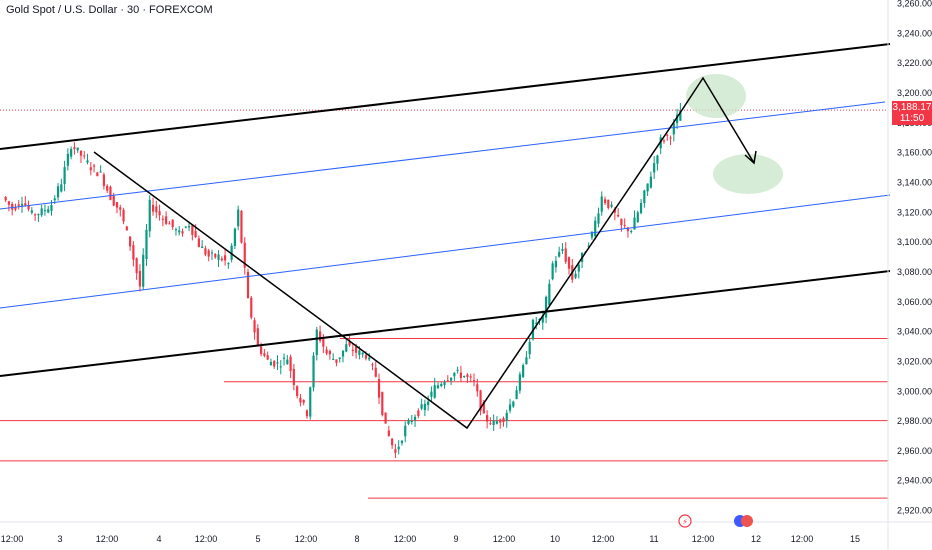  What do you see at coordinates (555, 539) in the screenshot?
I see `x-tick-label: 10` at bounding box center [555, 539].